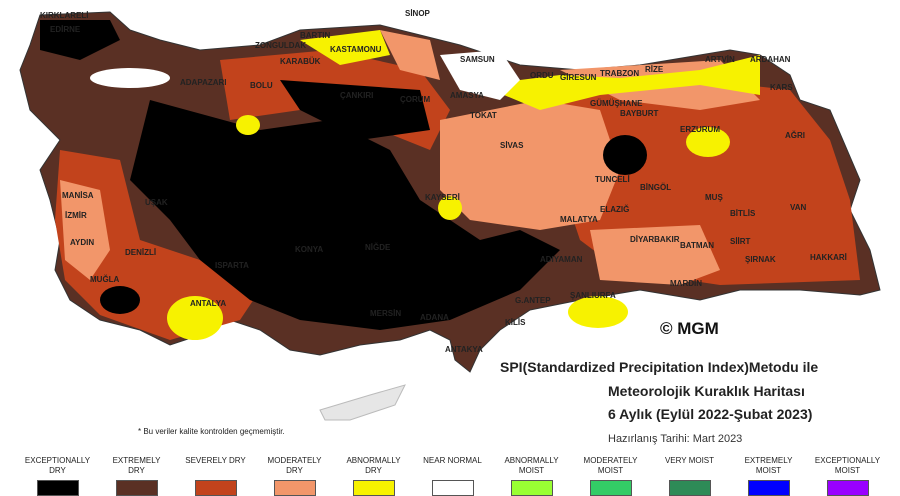 This screenshot has width=900, height=496. What do you see at coordinates (82, 242) in the screenshot?
I see `city-label: AYDIN` at bounding box center [82, 242].